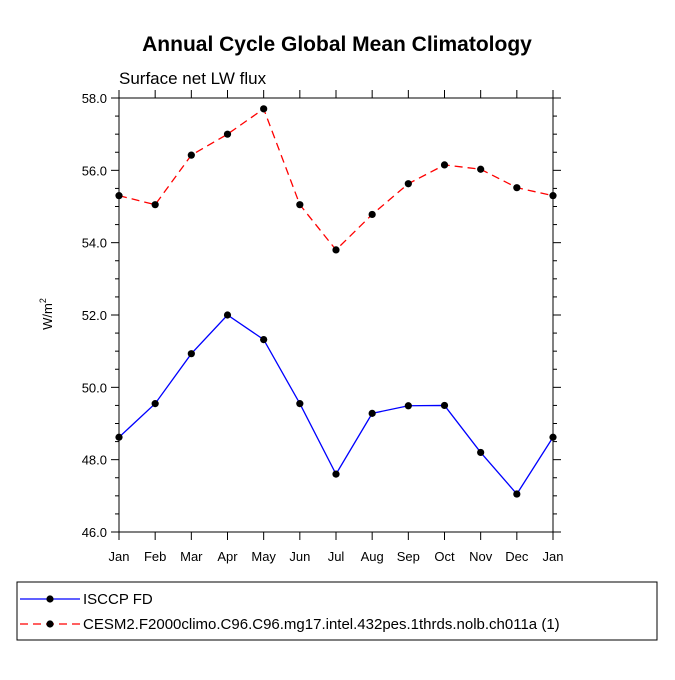 Image resolution: width=675 pixels, height=680 pixels. What do you see at coordinates (193, 78) in the screenshot?
I see `chart-subtitle: Surface net LW flux` at bounding box center [193, 78].